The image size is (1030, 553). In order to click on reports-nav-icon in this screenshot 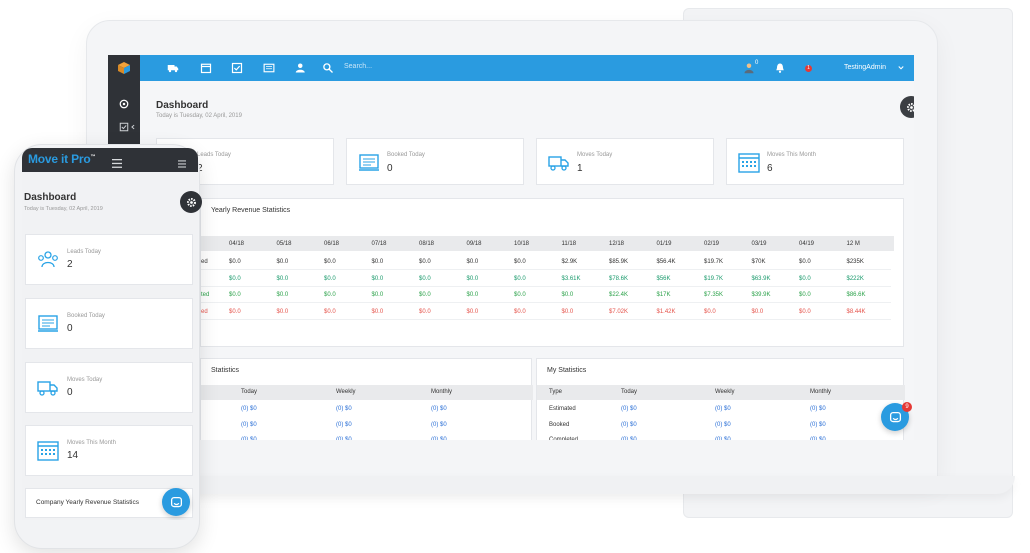, I will do `click(269, 68)`.